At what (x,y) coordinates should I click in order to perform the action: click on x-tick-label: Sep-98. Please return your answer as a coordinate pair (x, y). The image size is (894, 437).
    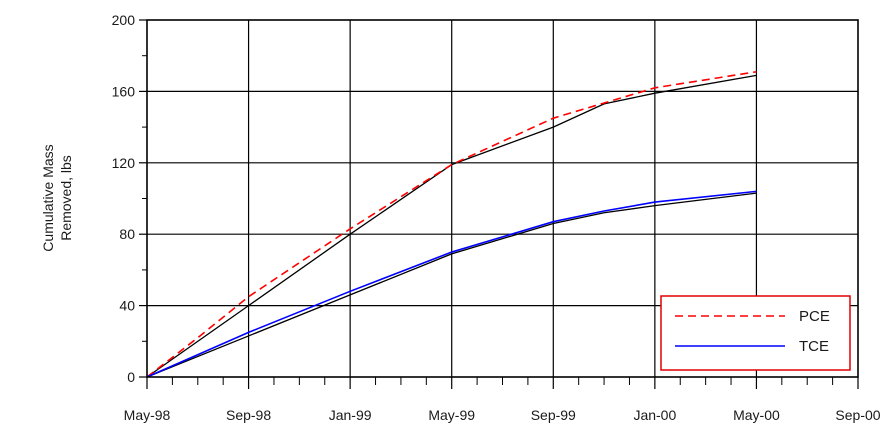
    Looking at the image, I should click on (248, 415).